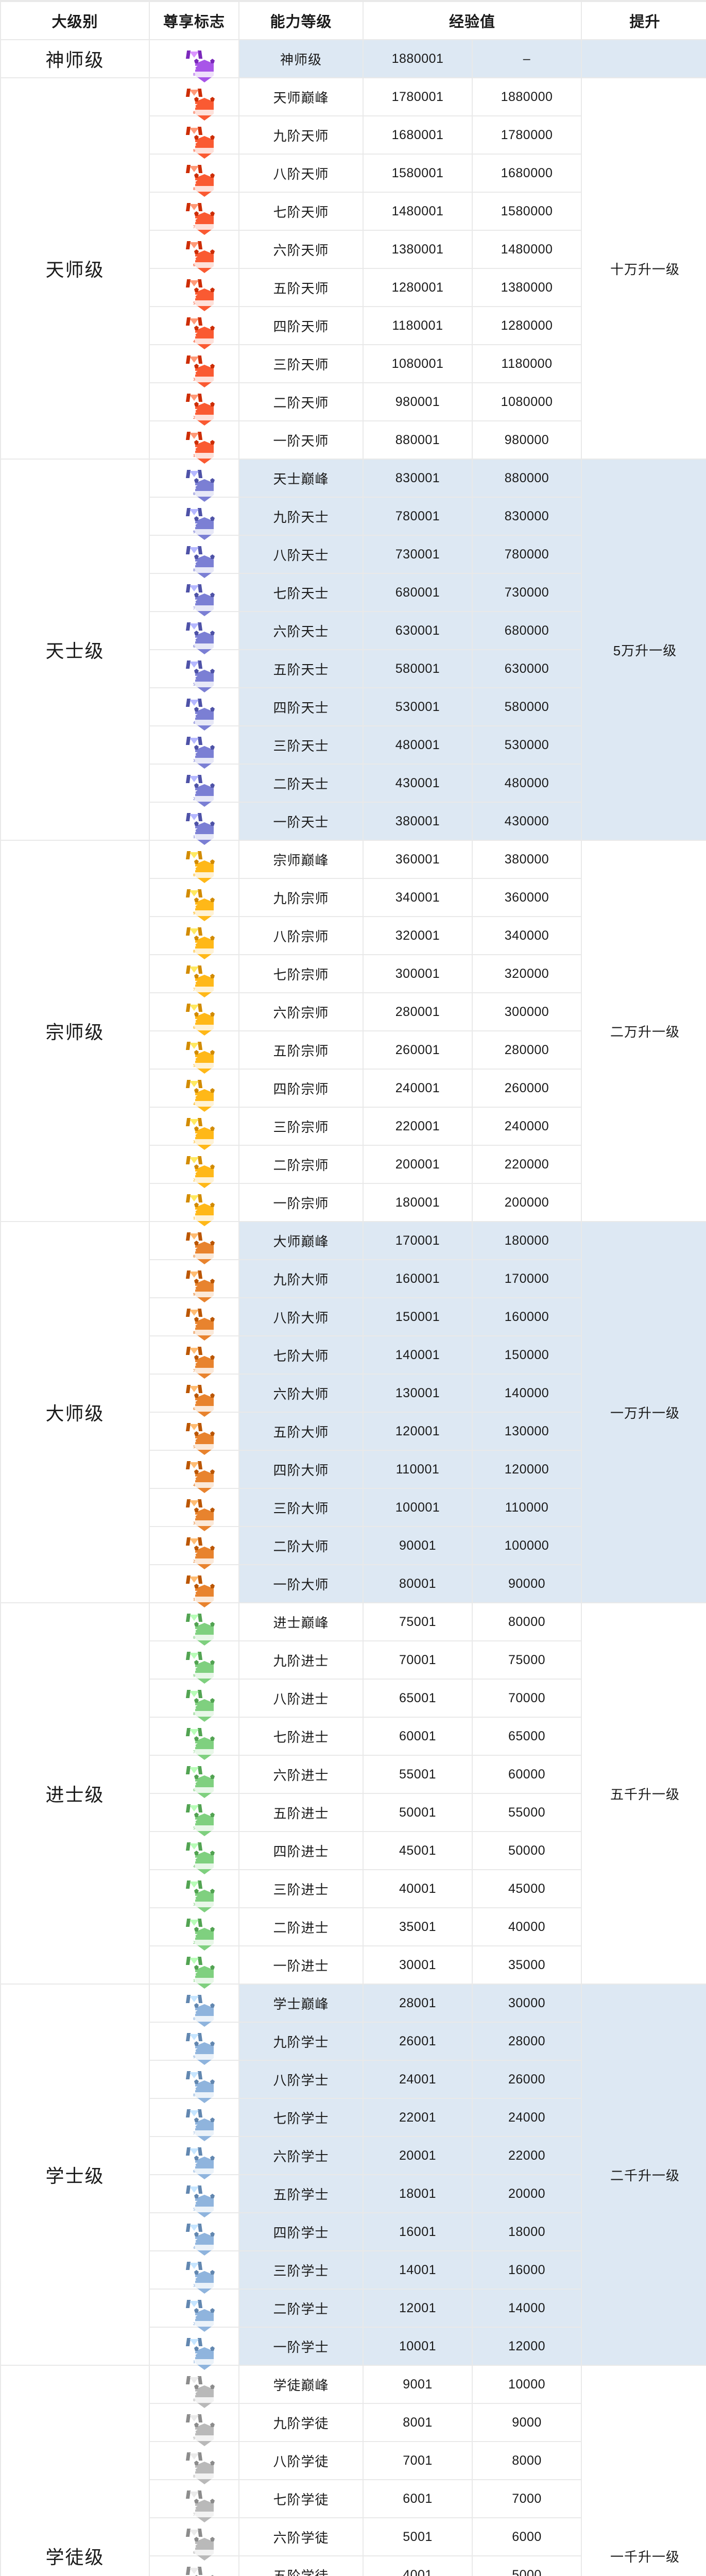 The image size is (706, 2576). What do you see at coordinates (301, 2566) in the screenshot?
I see `ability-level-cell: 五阶学徒` at bounding box center [301, 2566].